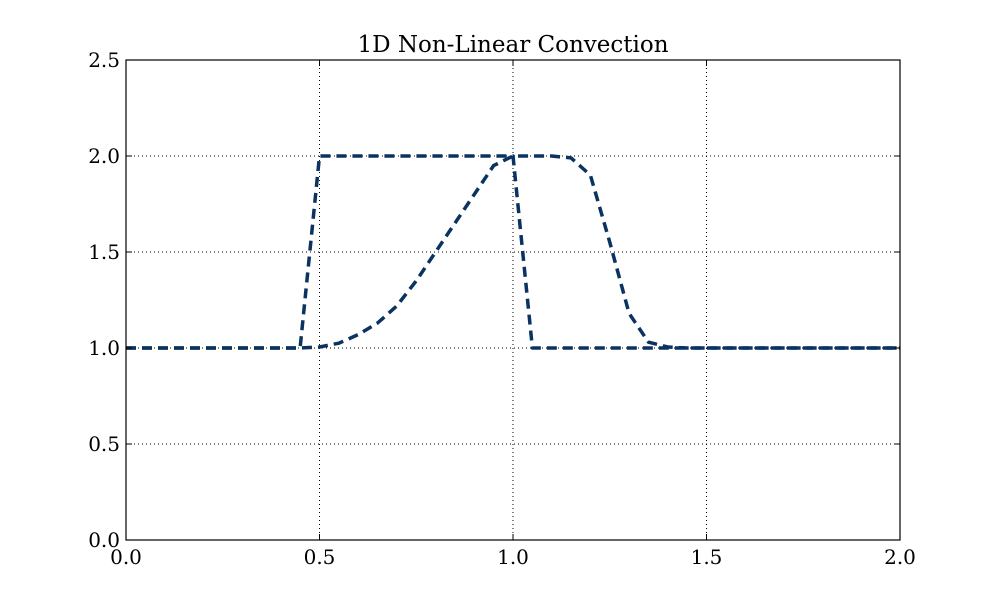  I want to click on chart-title: 1D Non-Linear Convection, so click(512, 45).